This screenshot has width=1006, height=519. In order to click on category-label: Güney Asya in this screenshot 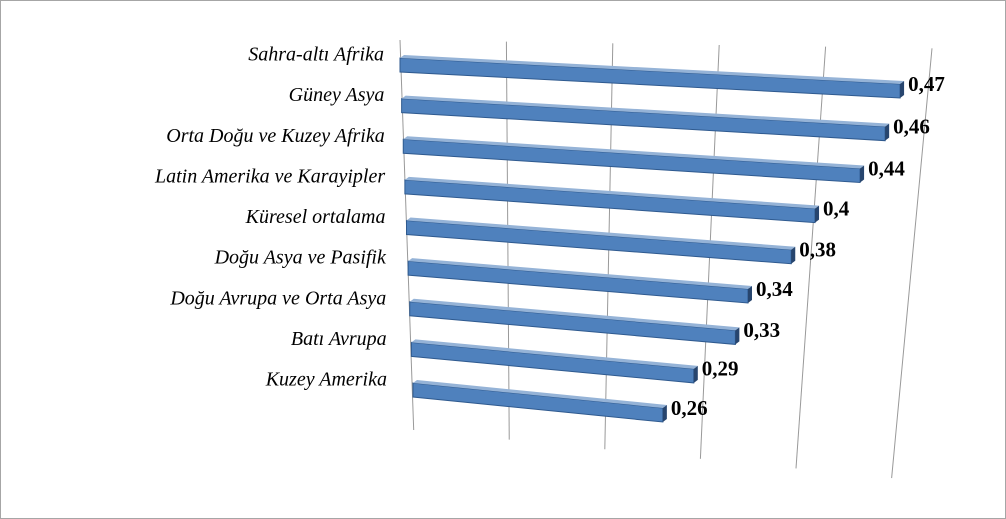, I will do `click(337, 95)`.